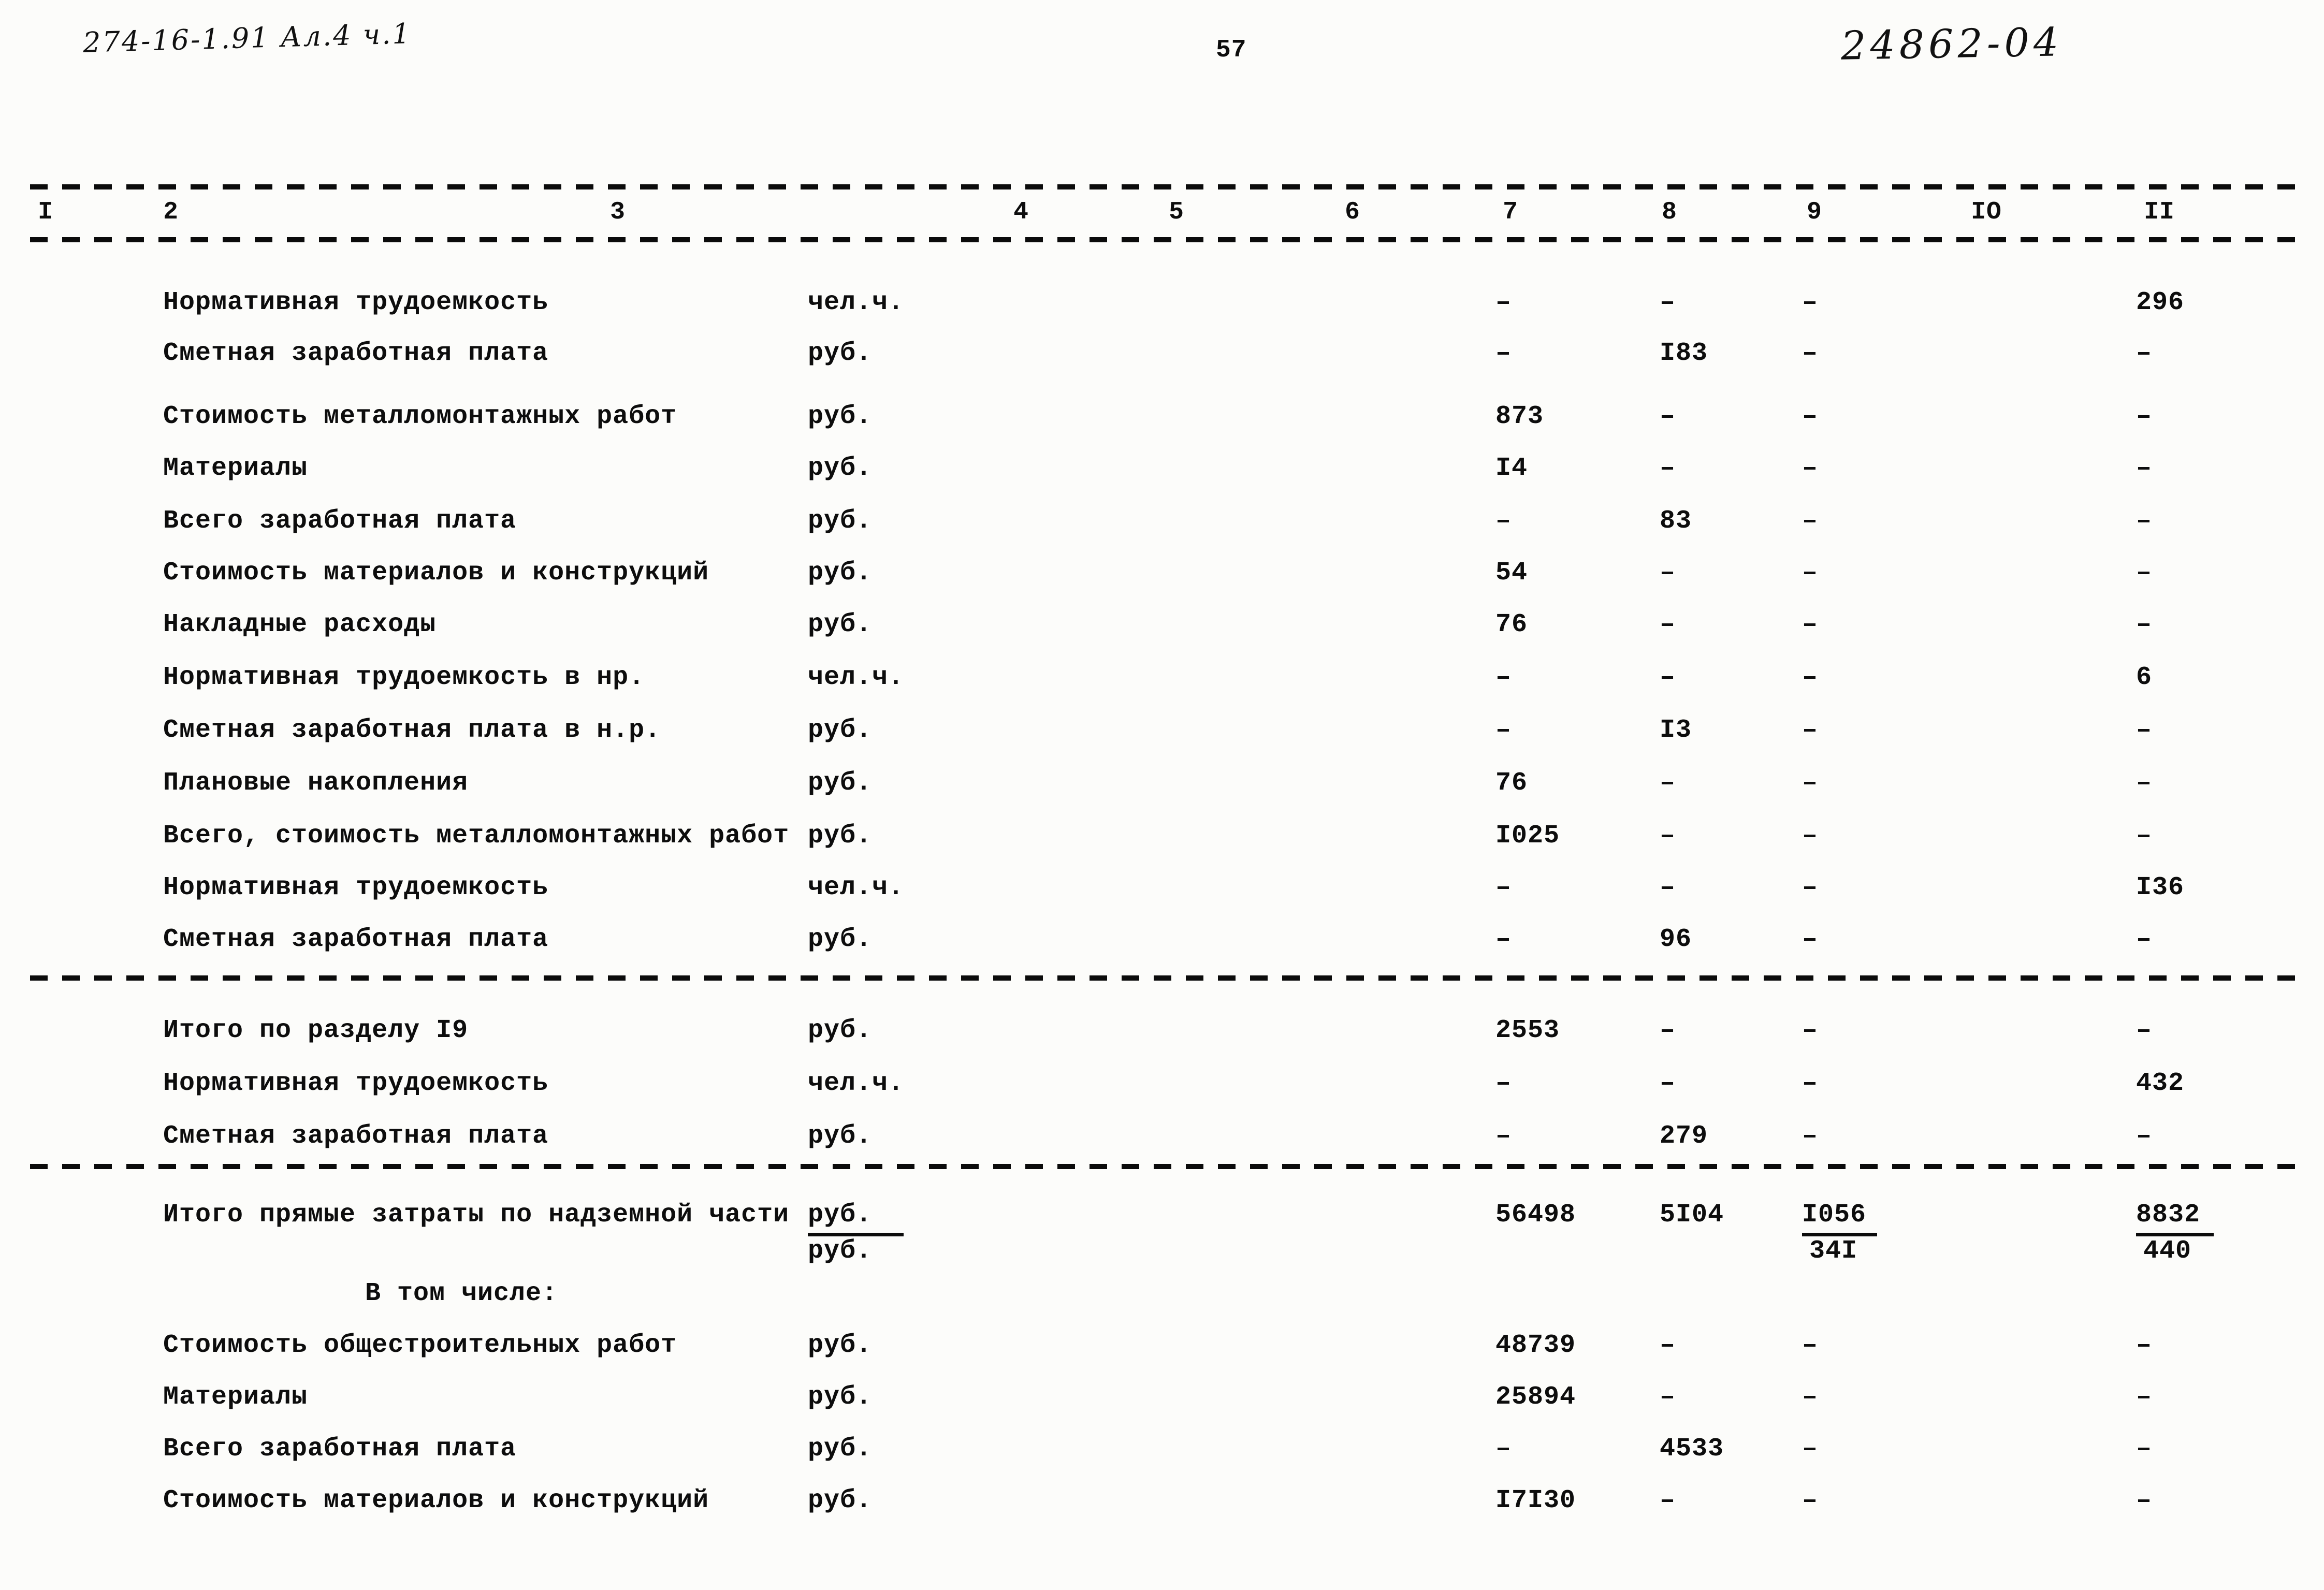 This screenshot has width=2324, height=1590. I want to click on column-number: I, so click(45, 212).